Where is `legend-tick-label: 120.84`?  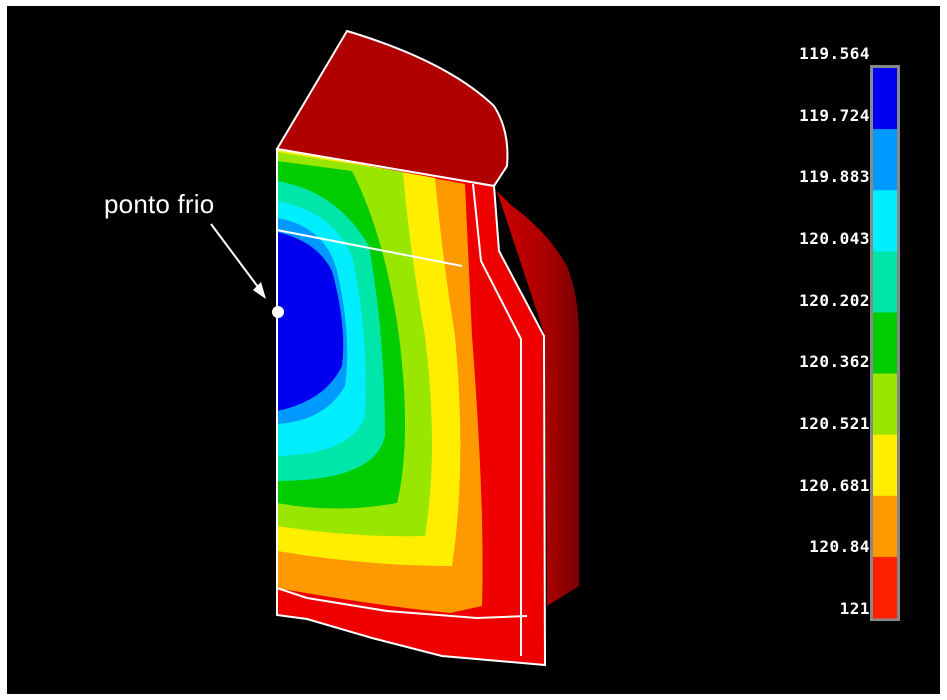
legend-tick-label: 120.84 is located at coordinates (839, 547).